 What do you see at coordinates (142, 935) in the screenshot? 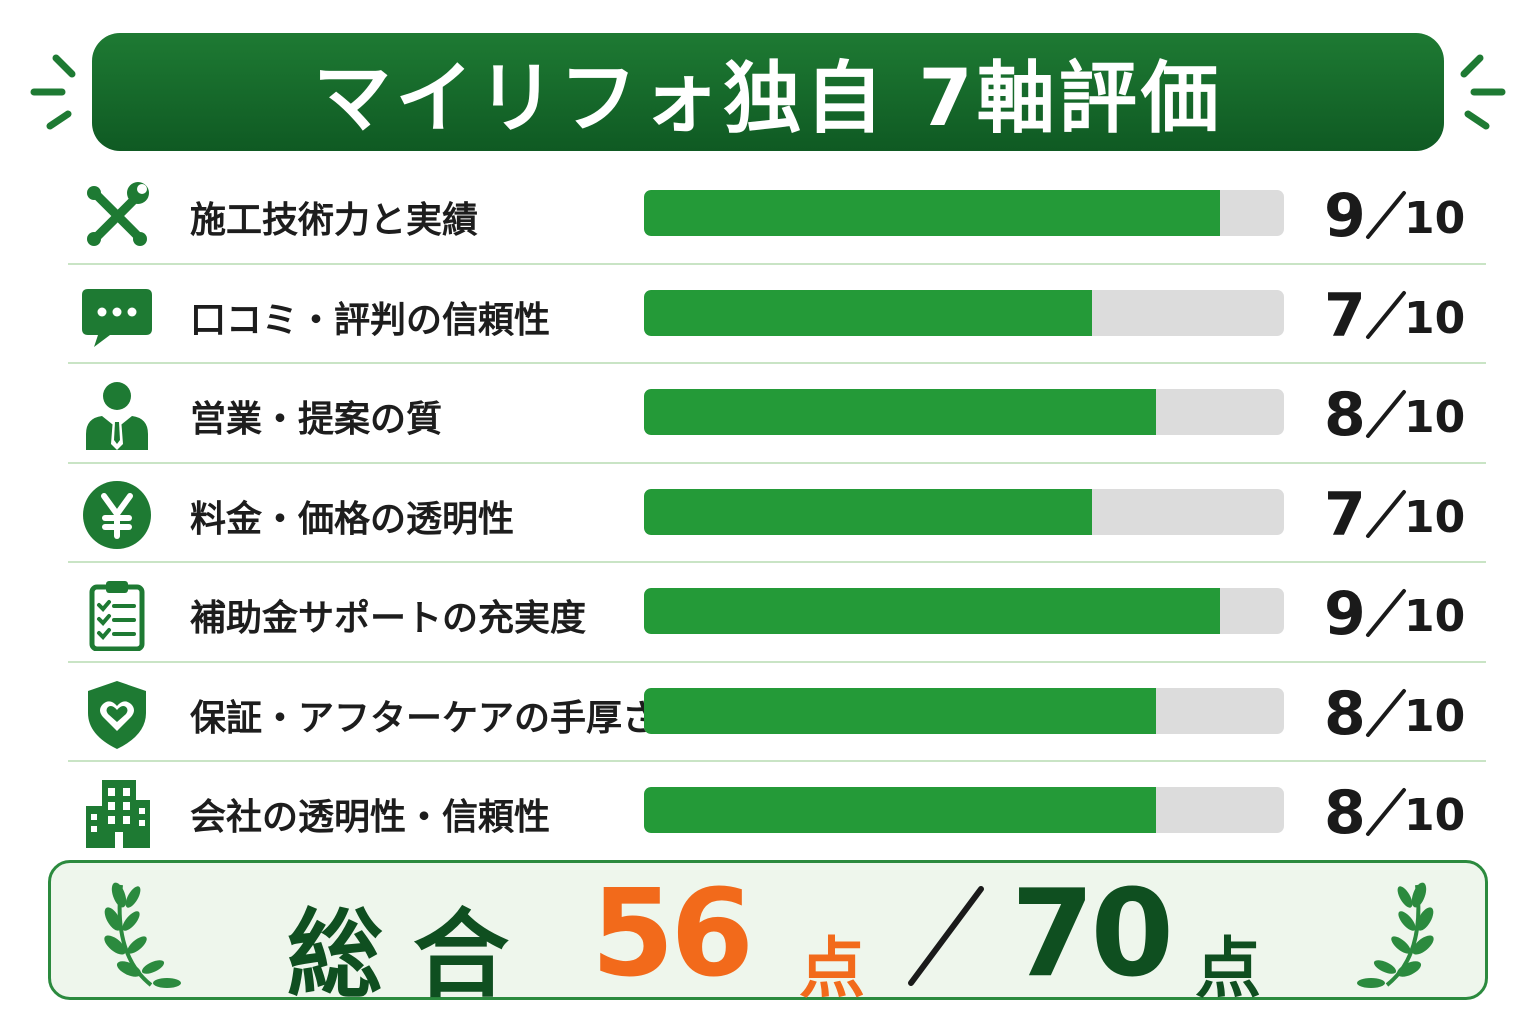
I see `laurel-left-icon` at bounding box center [142, 935].